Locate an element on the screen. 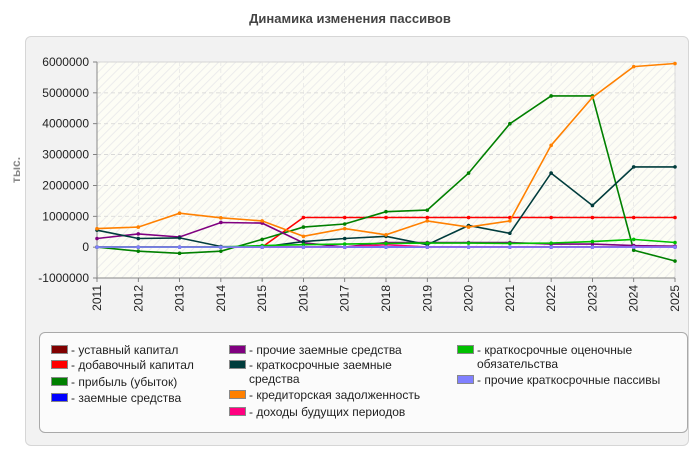 This screenshot has width=700, height=450. x-tick-label: 2021 is located at coordinates (510, 298).